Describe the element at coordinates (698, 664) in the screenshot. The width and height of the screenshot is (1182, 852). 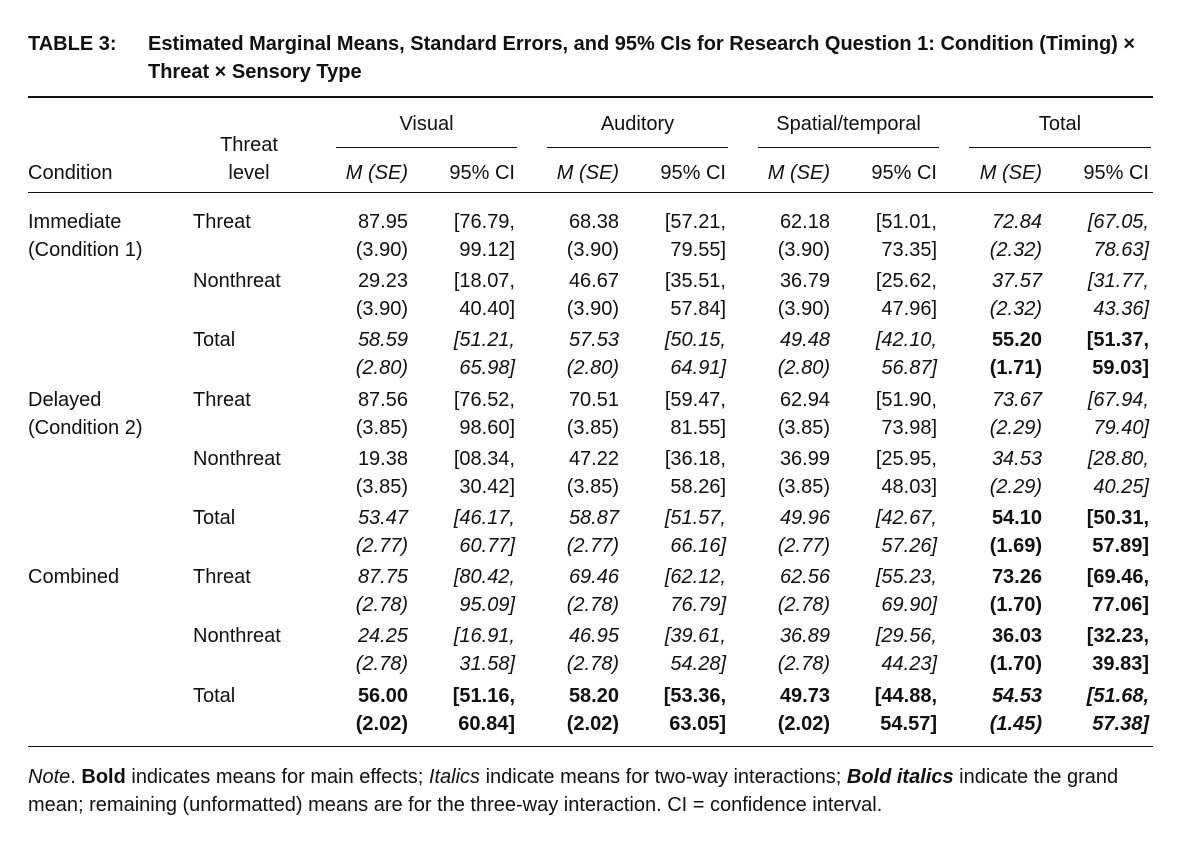
I see `cell-ci-high: 54.28]` at that location.